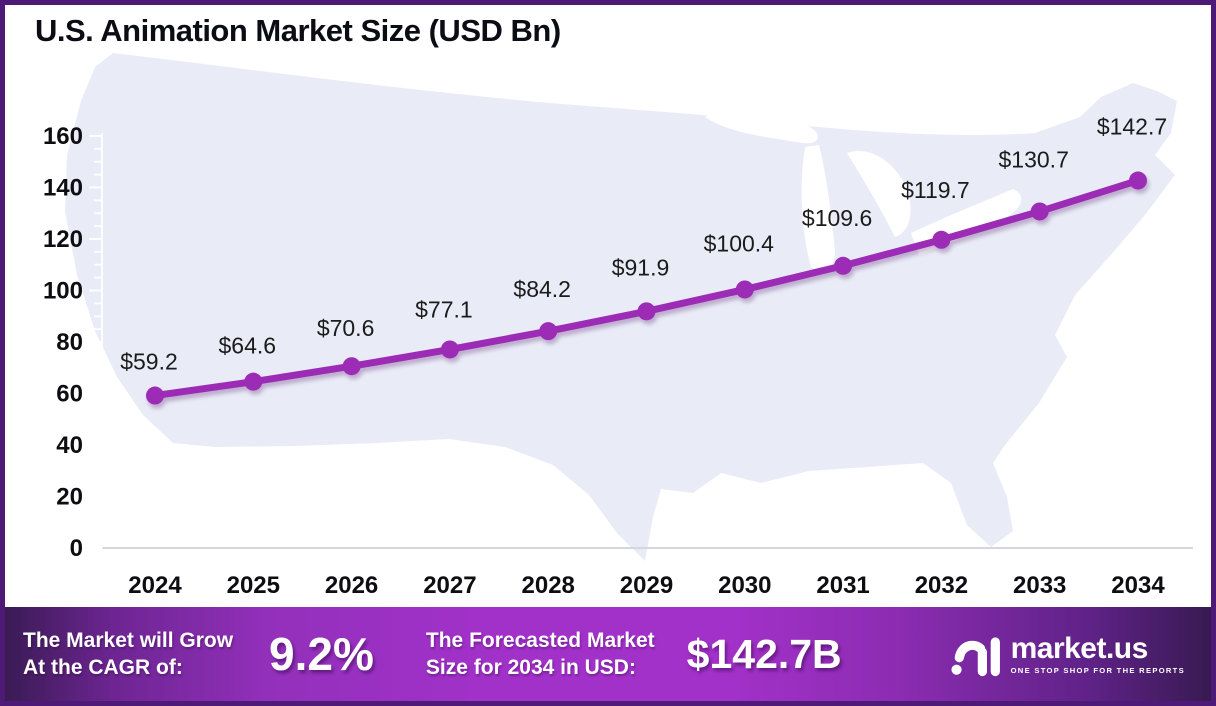 The image size is (1216, 706). What do you see at coordinates (1039, 211) in the screenshot?
I see `data-point-2033` at bounding box center [1039, 211].